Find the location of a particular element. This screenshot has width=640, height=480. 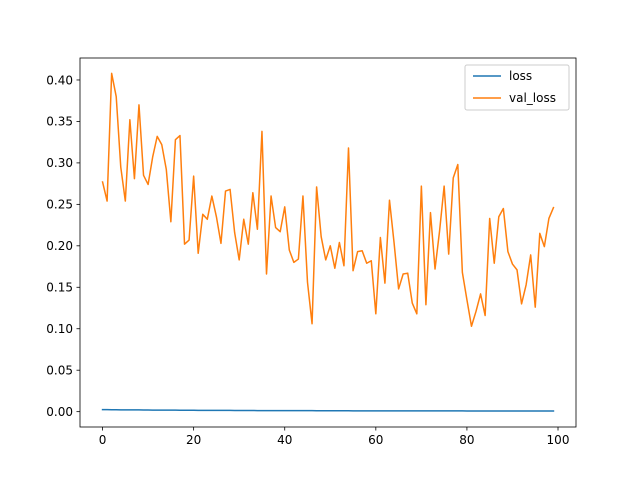

x-tick-label: 80 is located at coordinates (466, 440).